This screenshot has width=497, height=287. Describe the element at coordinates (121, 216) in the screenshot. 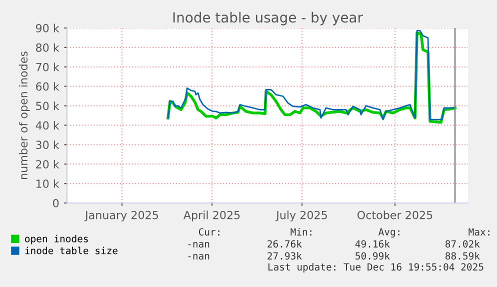

I see `x-tick-label: January 2025` at that location.